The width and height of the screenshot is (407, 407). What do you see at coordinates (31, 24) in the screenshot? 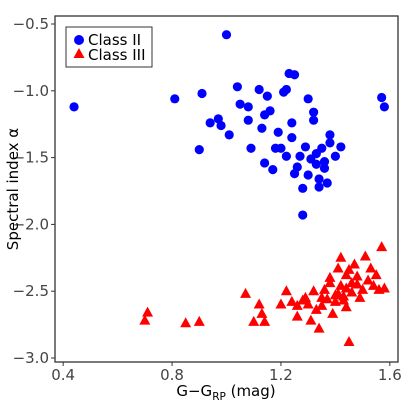
I see `y-tick-label: −0.5` at bounding box center [31, 24].